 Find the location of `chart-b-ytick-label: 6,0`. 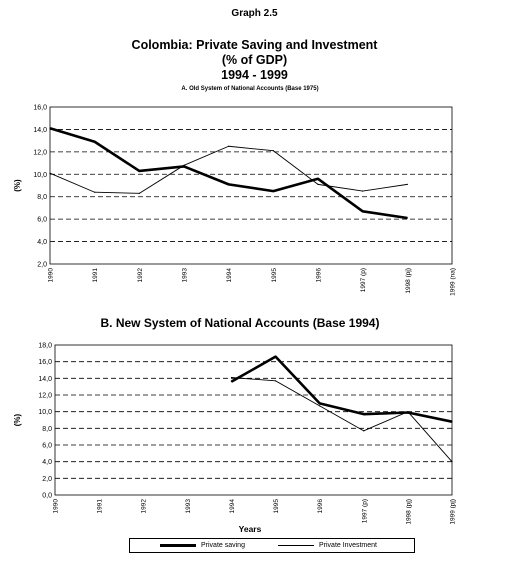

chart-b-ytick-label: 6,0 is located at coordinates (47, 446).